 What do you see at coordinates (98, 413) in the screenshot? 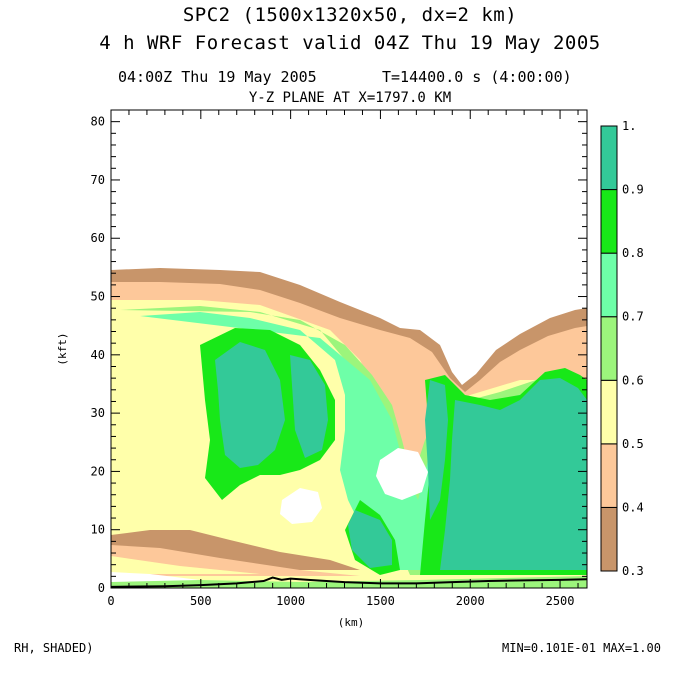
I see `y-tick-label: 30` at bounding box center [98, 413].